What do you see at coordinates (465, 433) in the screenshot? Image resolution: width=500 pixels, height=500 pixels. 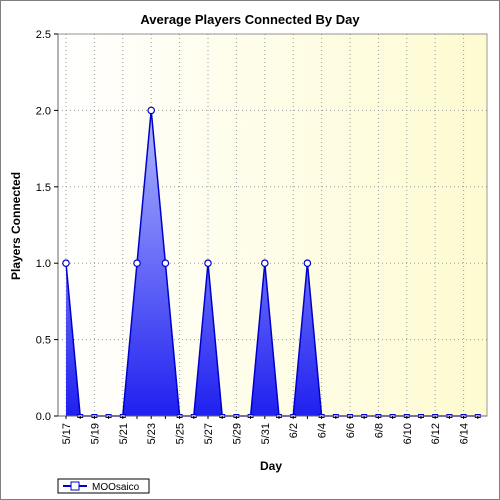 I see `x-tick-label: 6/14` at bounding box center [465, 433].